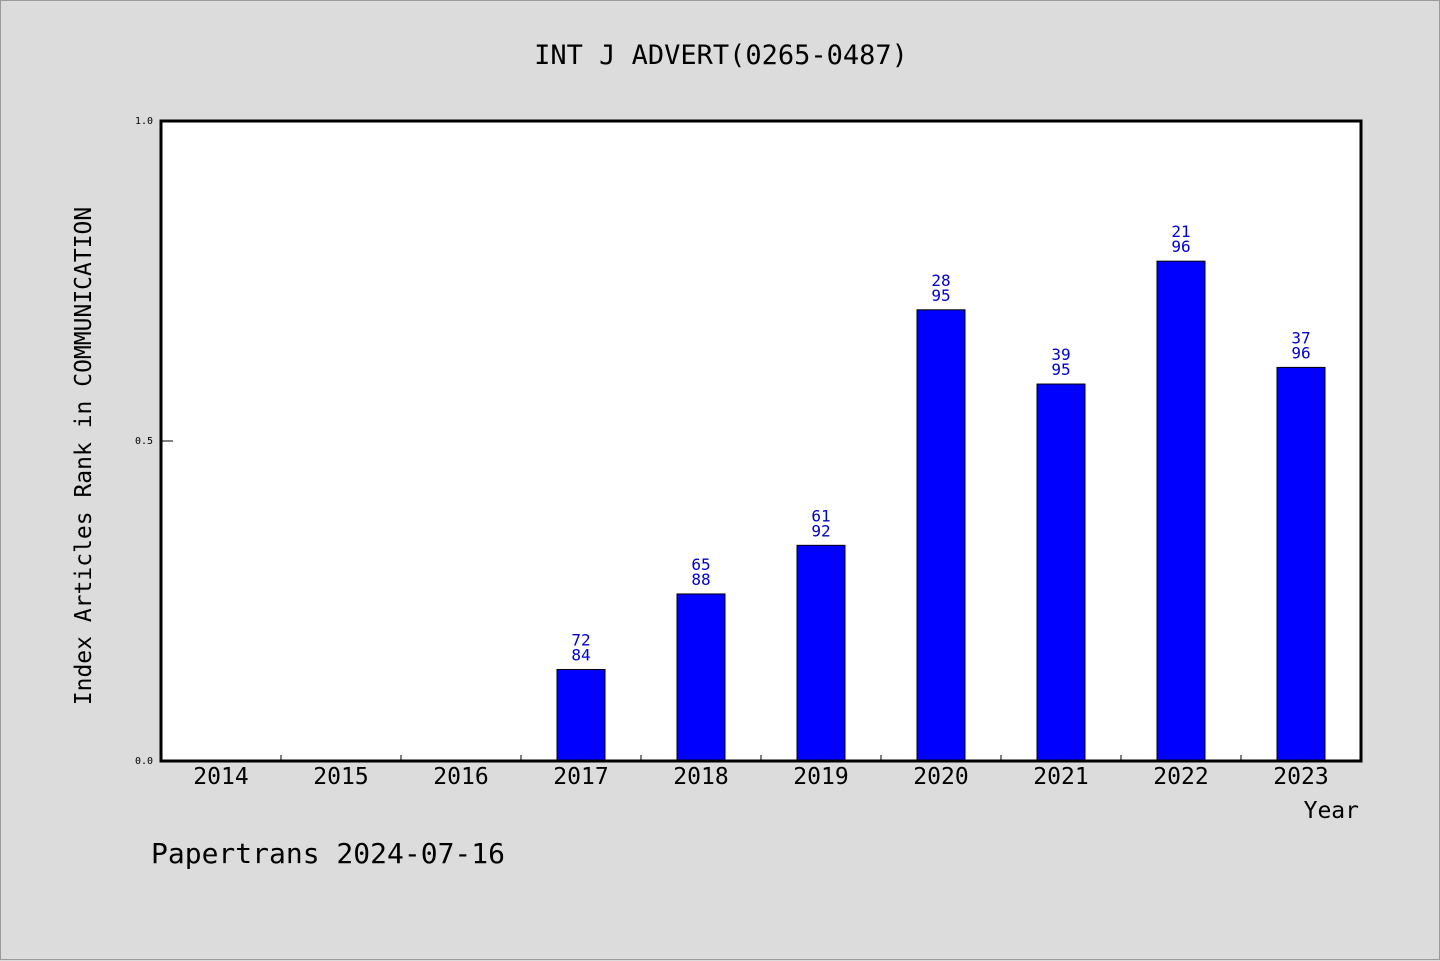 The image size is (1440, 961). What do you see at coordinates (1060, 369) in the screenshot?
I see `bar-label-total-2021: 95` at bounding box center [1060, 369].